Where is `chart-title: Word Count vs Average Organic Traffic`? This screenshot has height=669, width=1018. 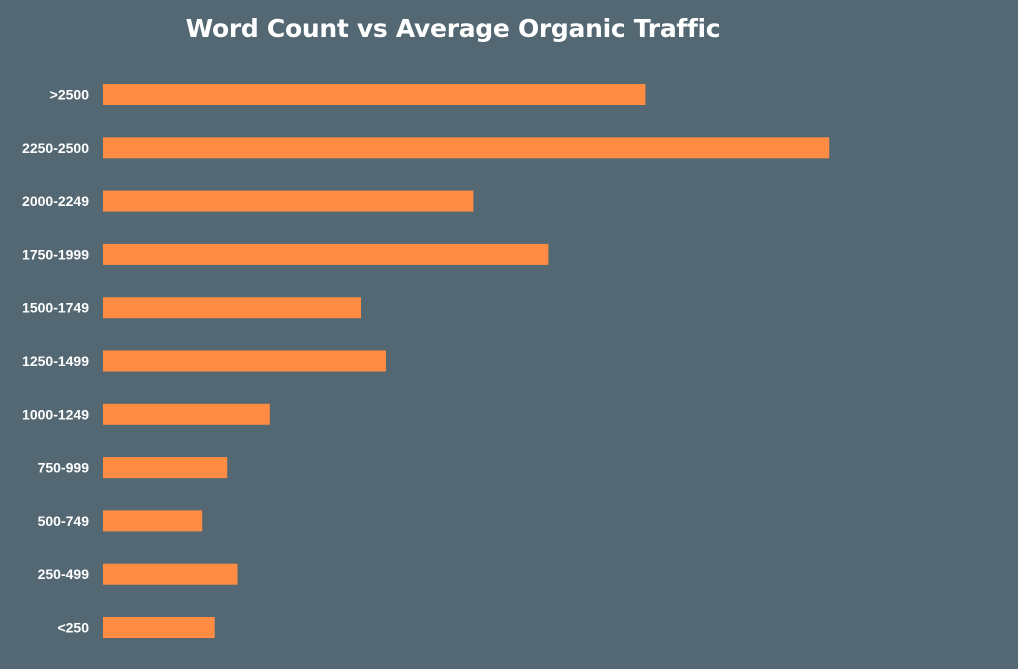 chart-title: Word Count vs Average Organic Traffic is located at coordinates (453, 28).